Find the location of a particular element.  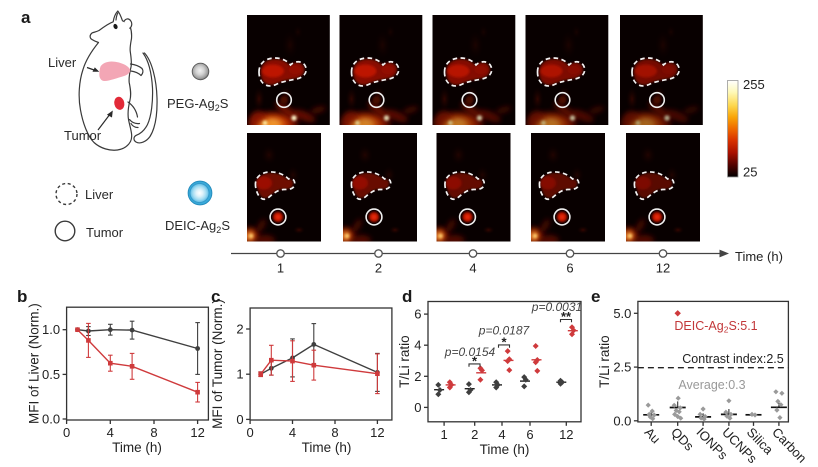

svg-text: PEG-Ag2S is located at coordinates (198, 104).